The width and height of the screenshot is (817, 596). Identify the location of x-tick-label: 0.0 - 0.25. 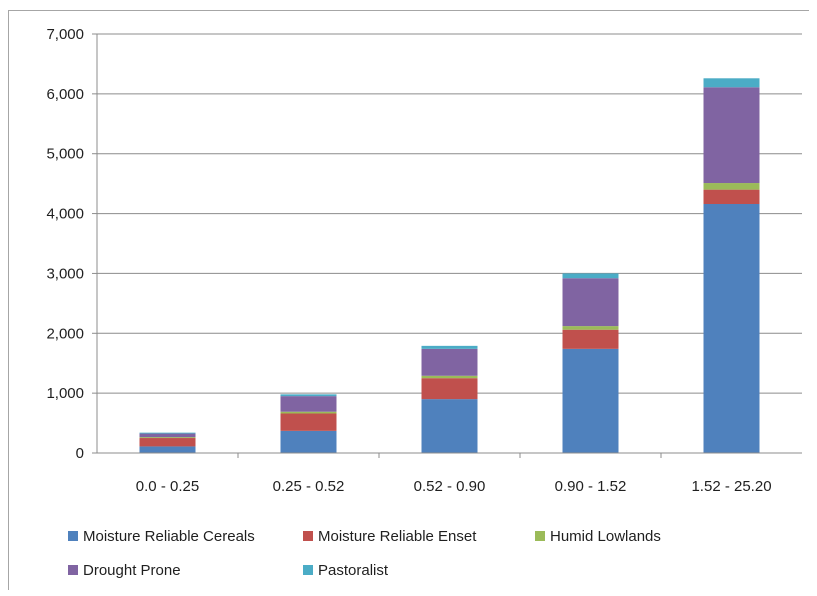
(167, 486).